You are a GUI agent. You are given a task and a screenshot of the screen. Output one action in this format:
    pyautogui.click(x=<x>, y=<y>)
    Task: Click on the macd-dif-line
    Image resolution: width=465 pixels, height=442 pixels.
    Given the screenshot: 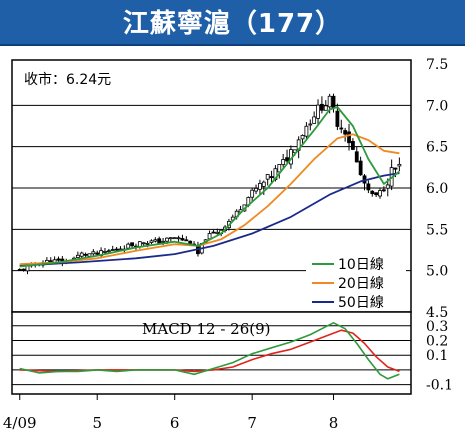 What is the action you would take?
    pyautogui.click(x=209, y=350)
    